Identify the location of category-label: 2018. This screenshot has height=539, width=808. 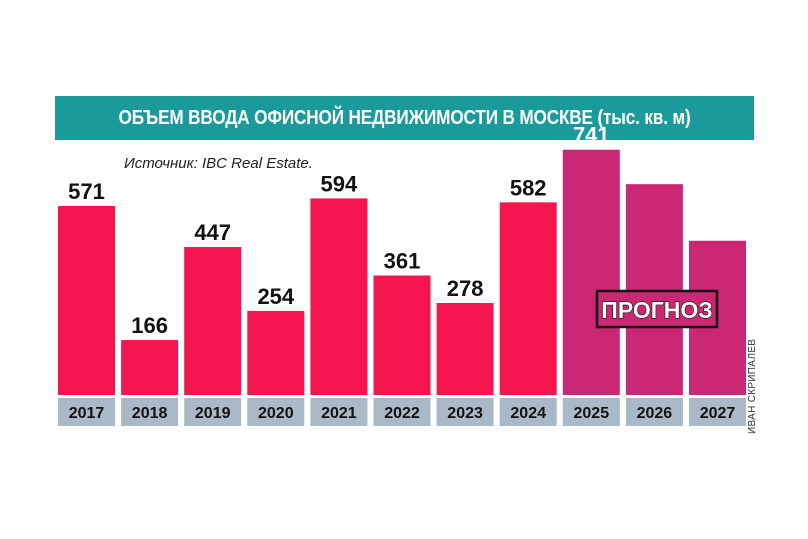
(150, 413).